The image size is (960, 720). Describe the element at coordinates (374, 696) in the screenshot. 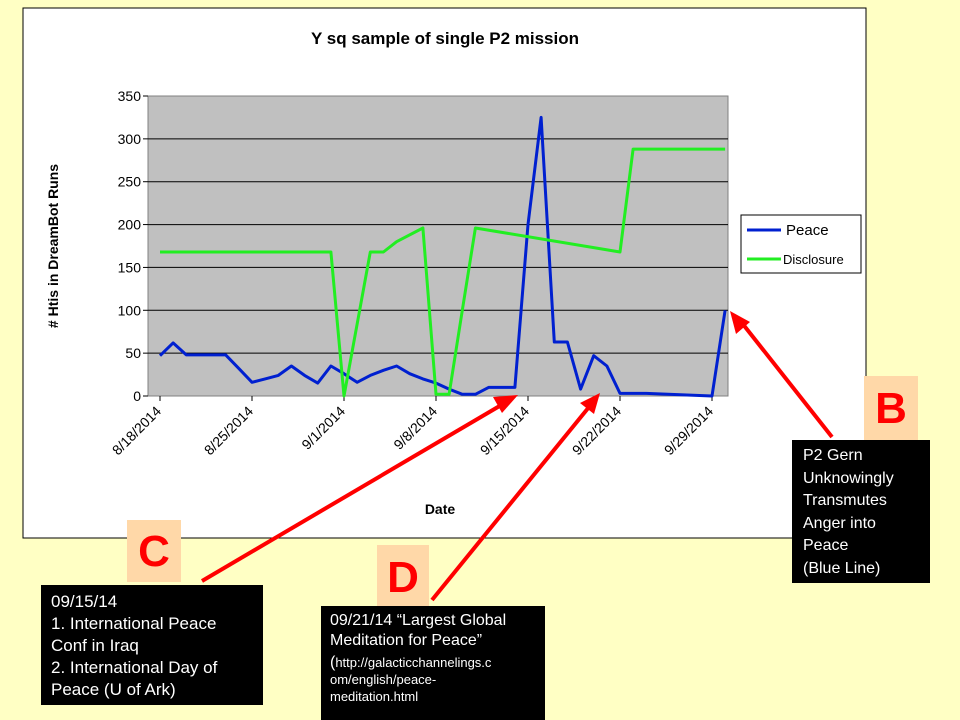

I see `annotation-d-url-line: meditation.html` at that location.